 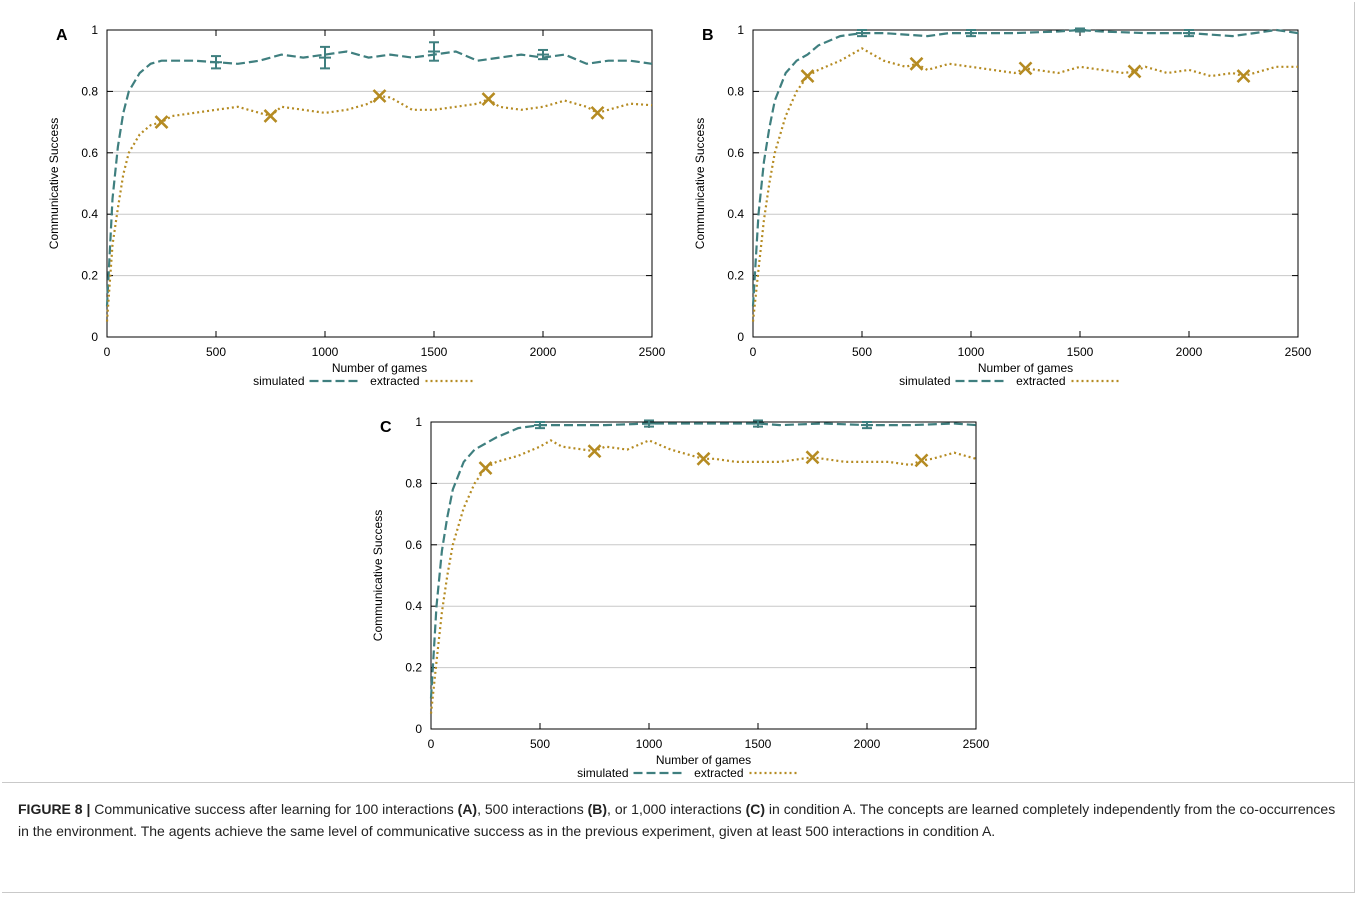 What do you see at coordinates (532, 809) in the screenshot?
I see `caption-text-2: , 500 interactions` at bounding box center [532, 809].